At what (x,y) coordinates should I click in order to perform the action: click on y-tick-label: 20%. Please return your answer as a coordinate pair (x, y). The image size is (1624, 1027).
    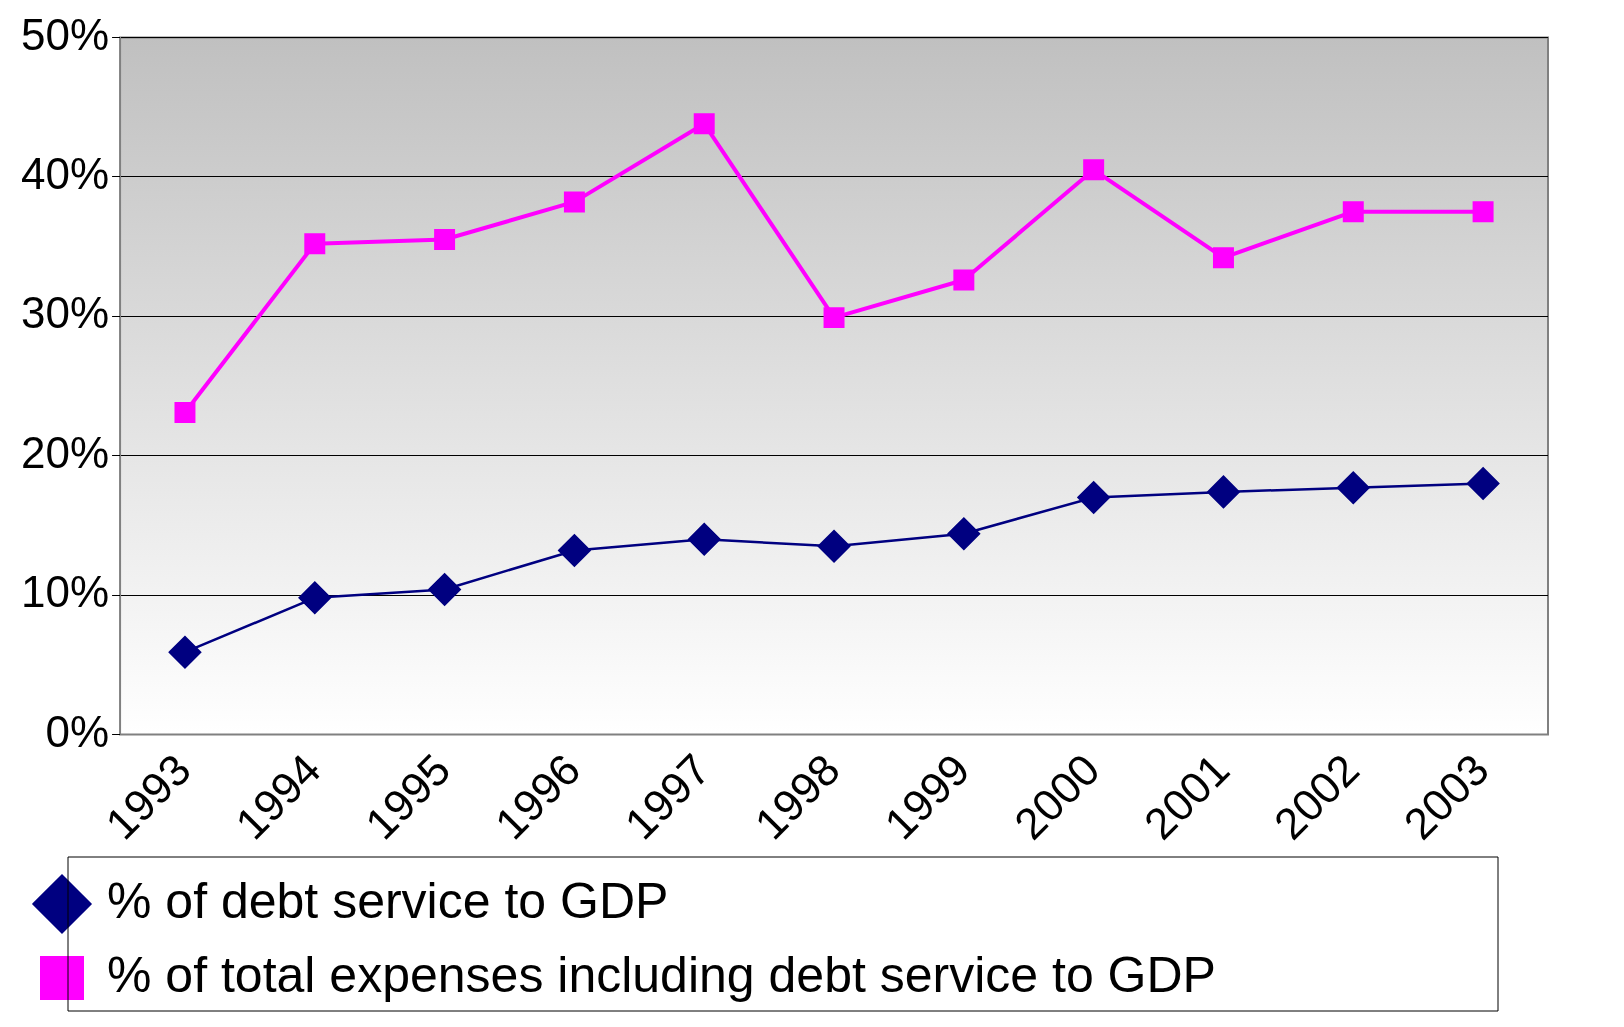
    Looking at the image, I should click on (65, 452).